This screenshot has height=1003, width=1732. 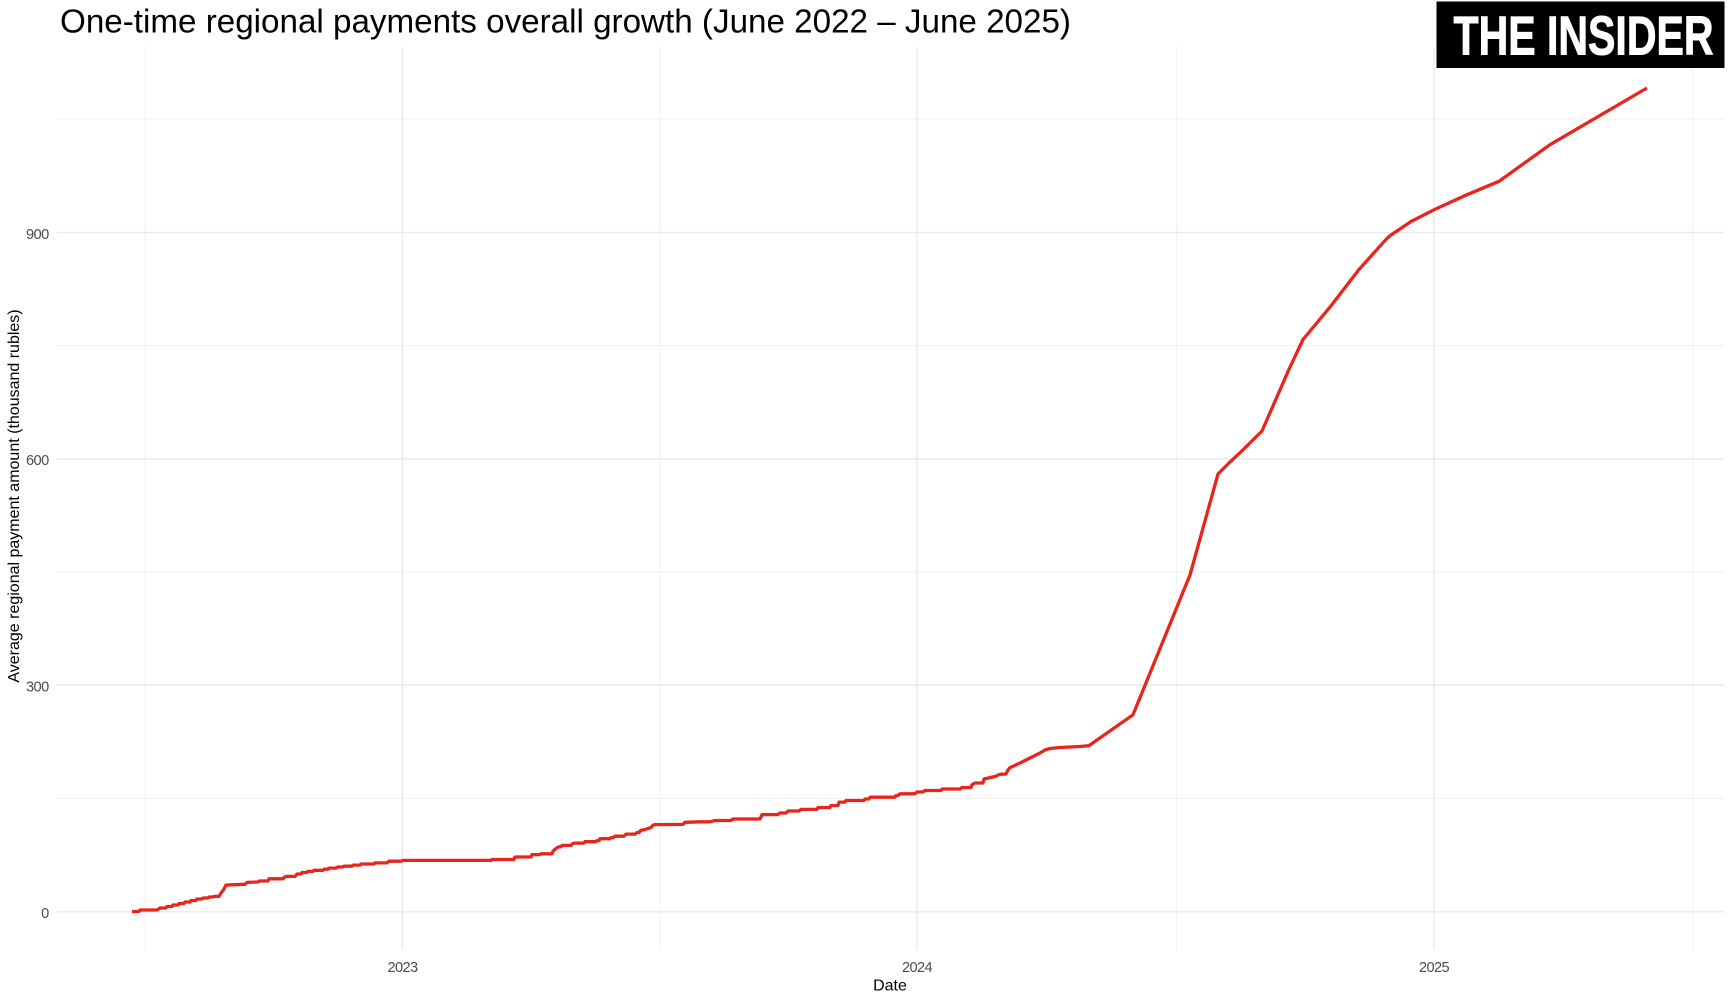 I want to click on svg-text: THE INSIDER, so click(x=1584, y=36).